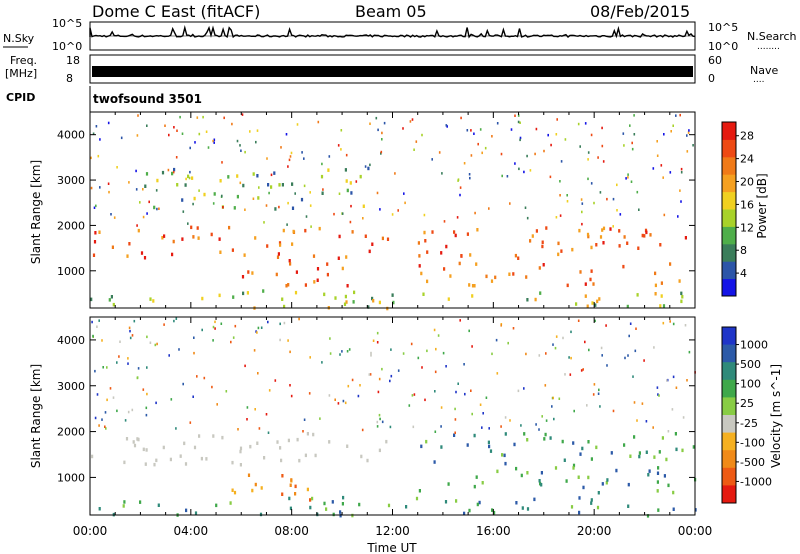 Image resolution: width=800 pixels, height=554 pixels. What do you see at coordinates (640, 11) in the screenshot?
I see `date-title: 08/Feb/2015` at bounding box center [640, 11].